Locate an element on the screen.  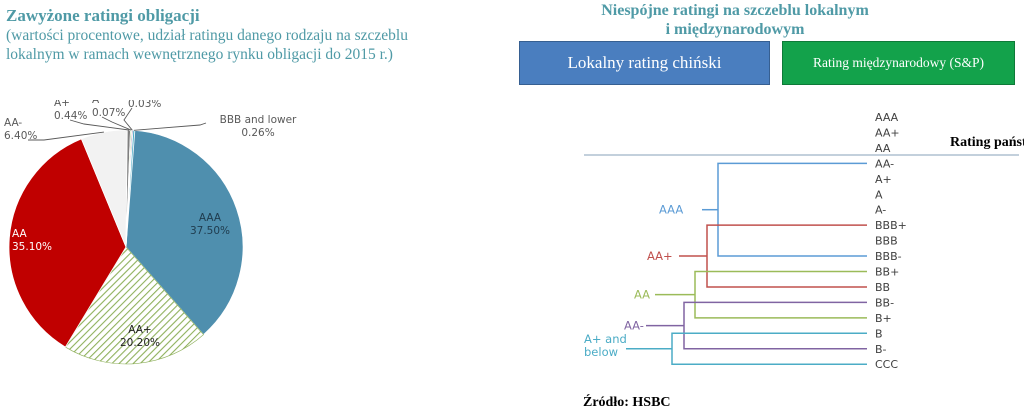
pie-label-bbb-and-lower-value: 0.26% is located at coordinates (257, 133).